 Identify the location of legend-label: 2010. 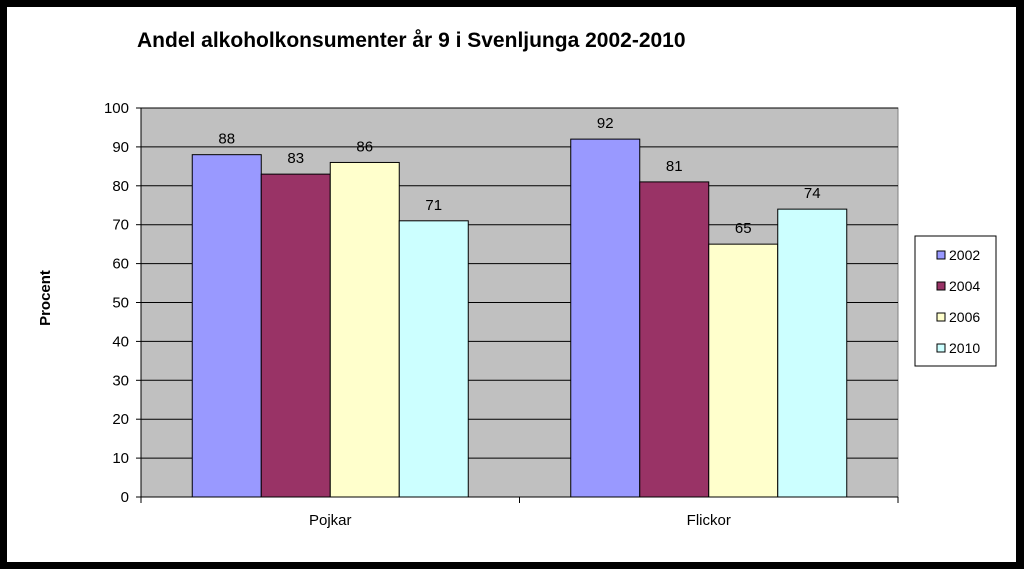
(964, 348).